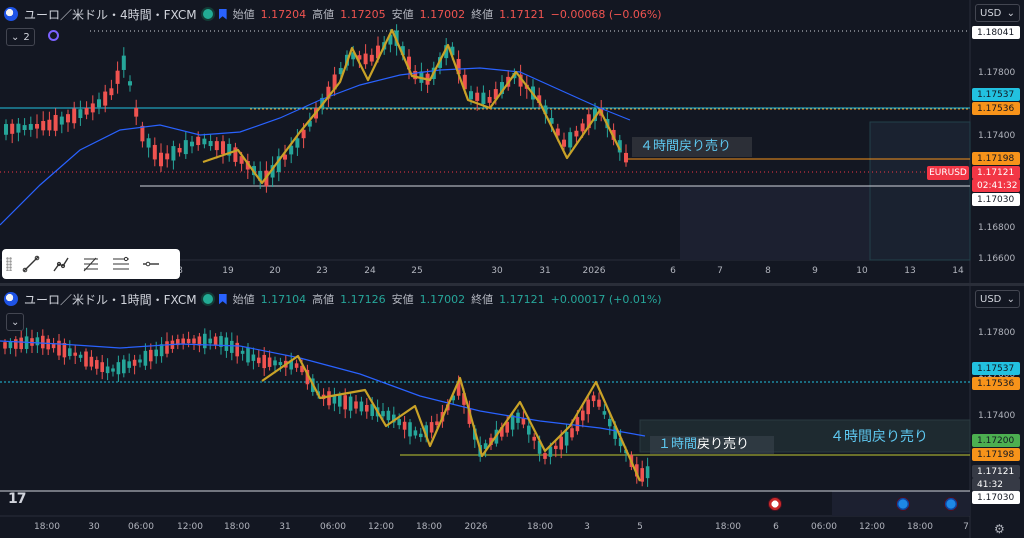  What do you see at coordinates (363, 299) in the screenshot?
I see `high-value: 1.17126` at bounding box center [363, 299].